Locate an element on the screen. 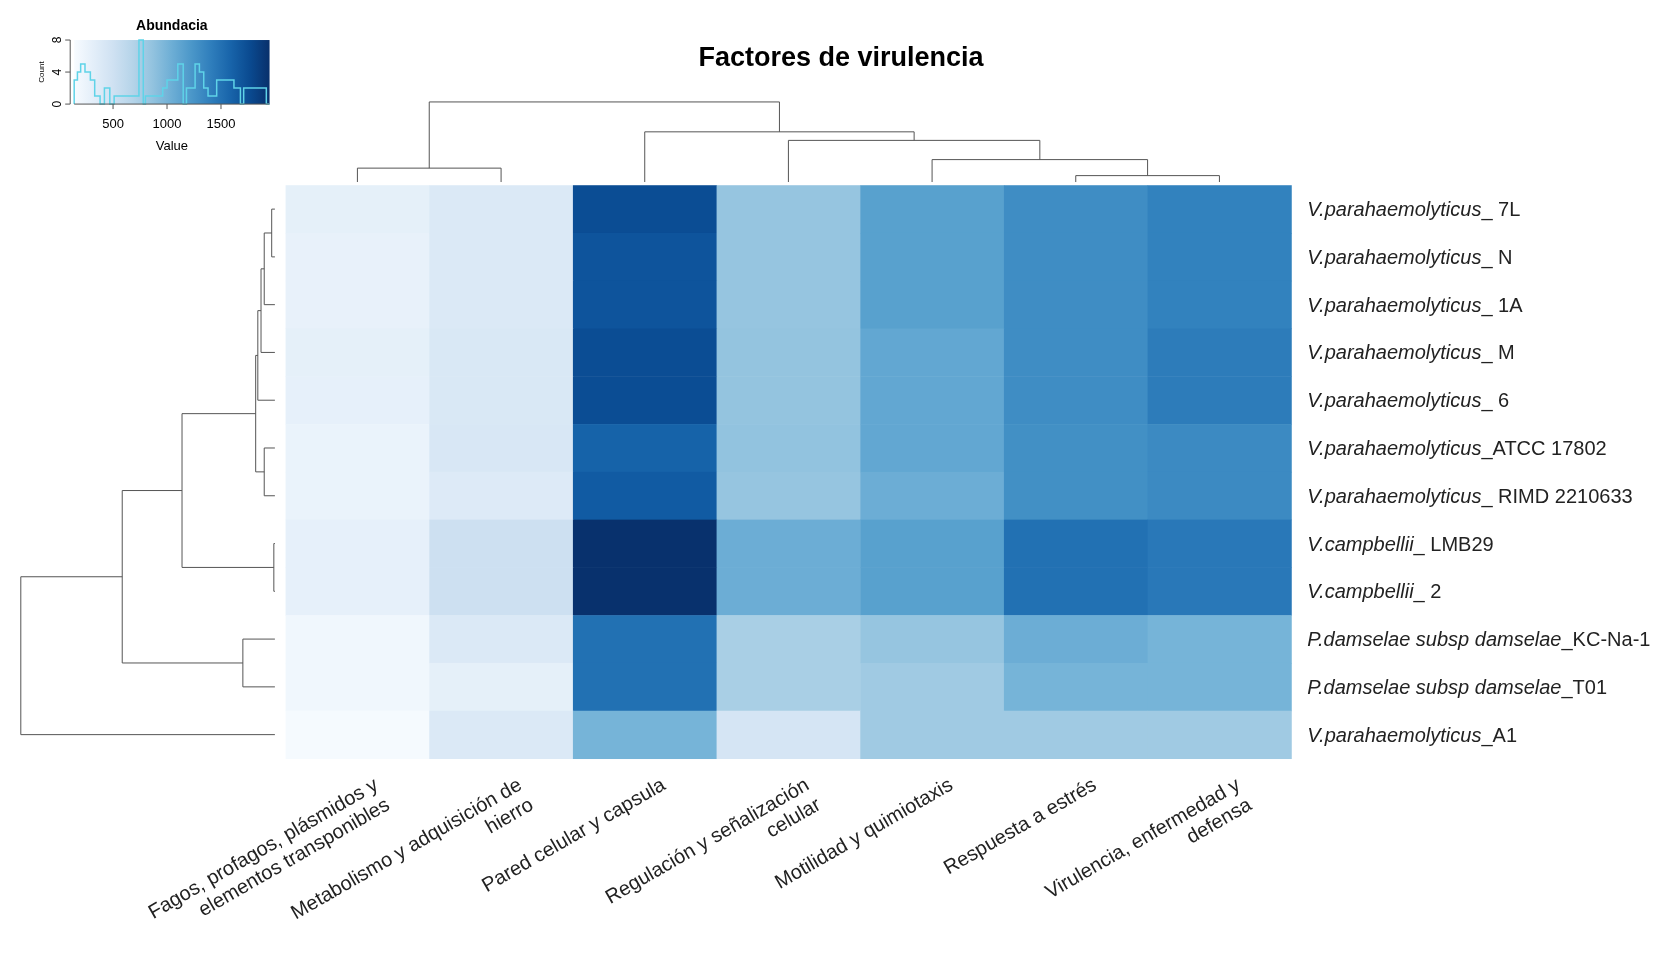 Image resolution: width=1674 pixels, height=953 pixels. y-tick-label: P.damselae subsp damselae_KC-Na-1 is located at coordinates (1479, 640).